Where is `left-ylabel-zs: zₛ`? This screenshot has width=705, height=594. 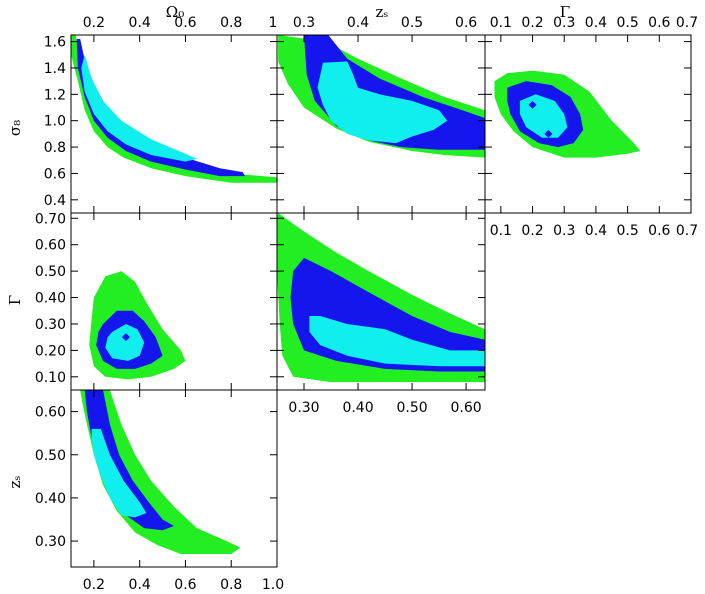
left-ylabel-zs: zₛ is located at coordinates (15, 482).